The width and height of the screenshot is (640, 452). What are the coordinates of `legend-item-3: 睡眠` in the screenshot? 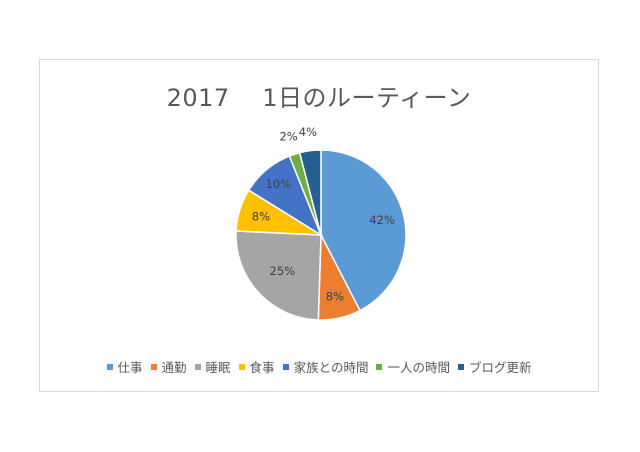 It's located at (212, 366).